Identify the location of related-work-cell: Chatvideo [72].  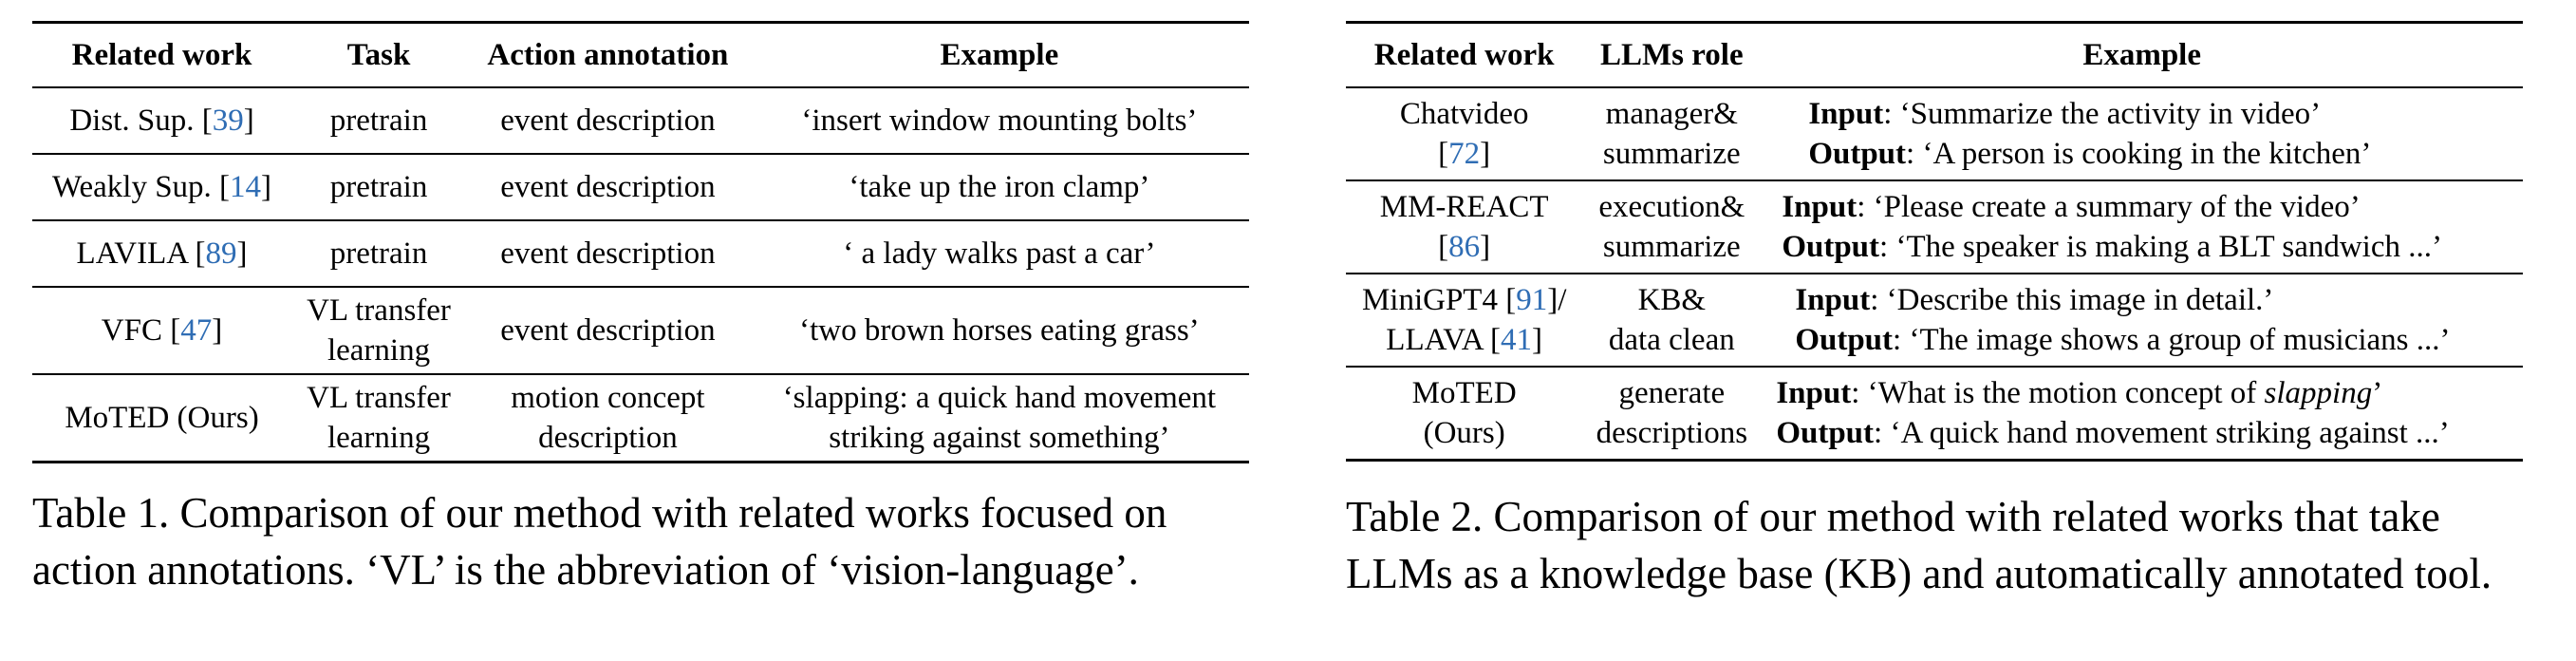
(1464, 134).